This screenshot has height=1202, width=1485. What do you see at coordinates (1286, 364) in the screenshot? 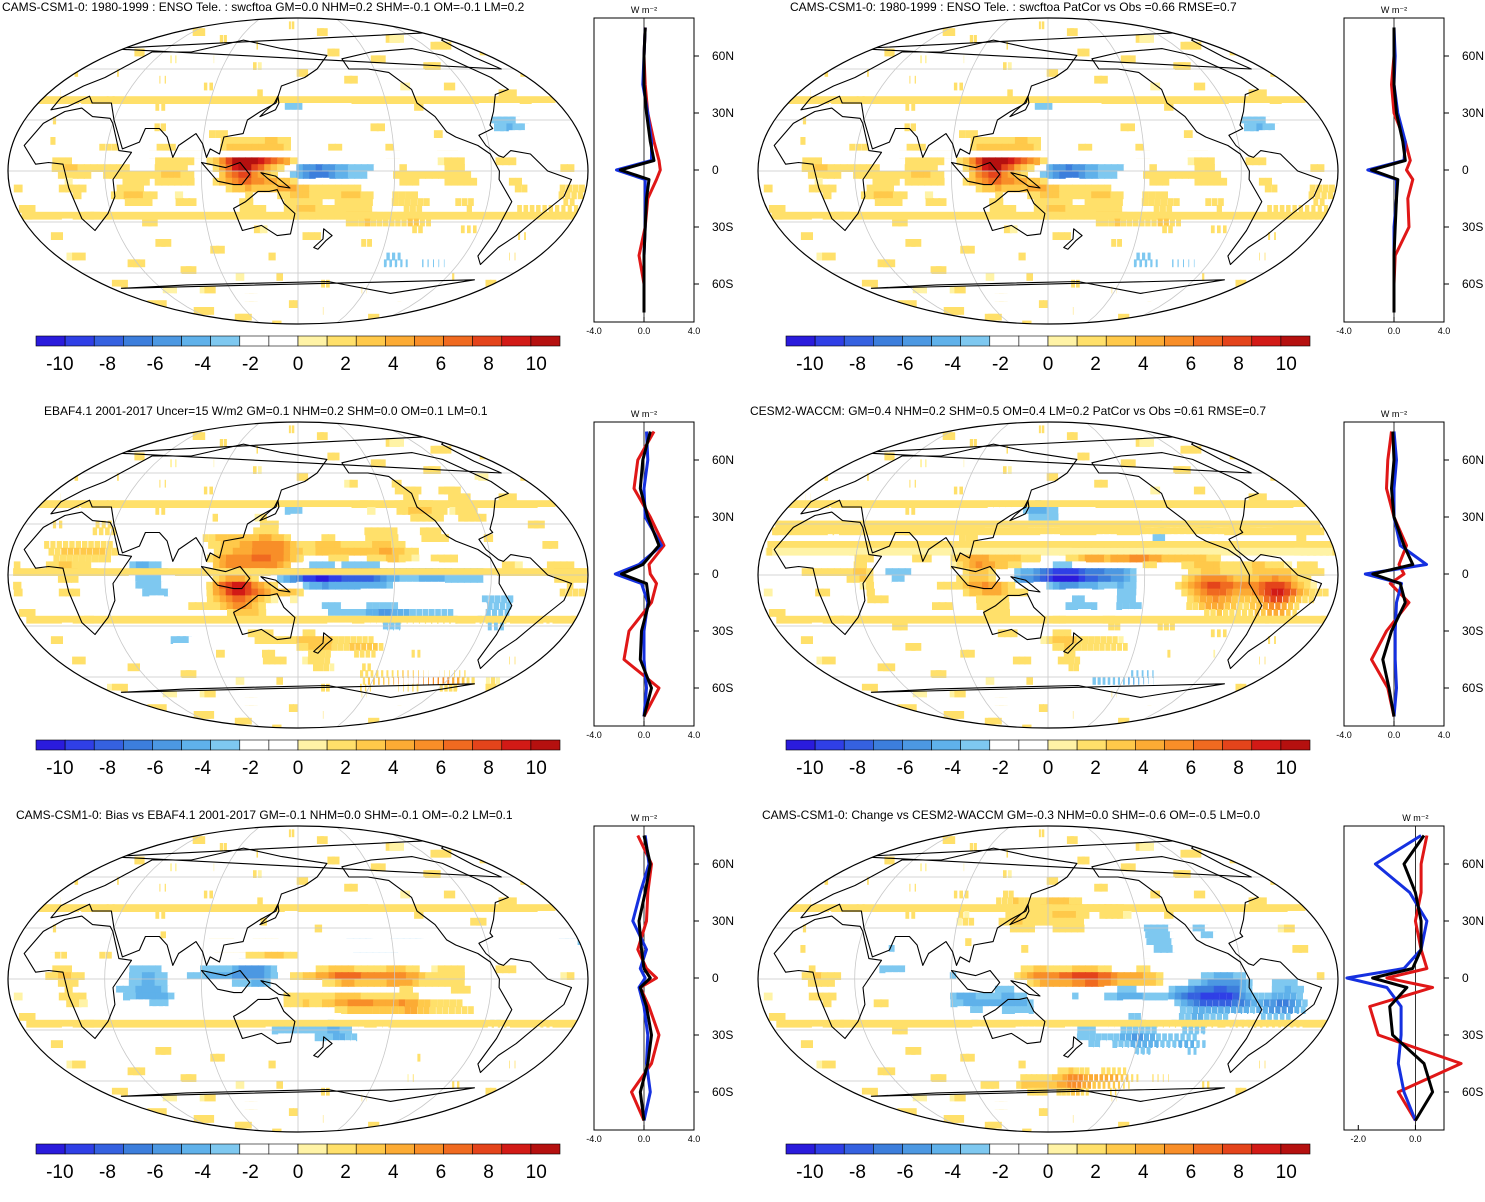
I see `colorbar-label: 10` at bounding box center [1286, 364].